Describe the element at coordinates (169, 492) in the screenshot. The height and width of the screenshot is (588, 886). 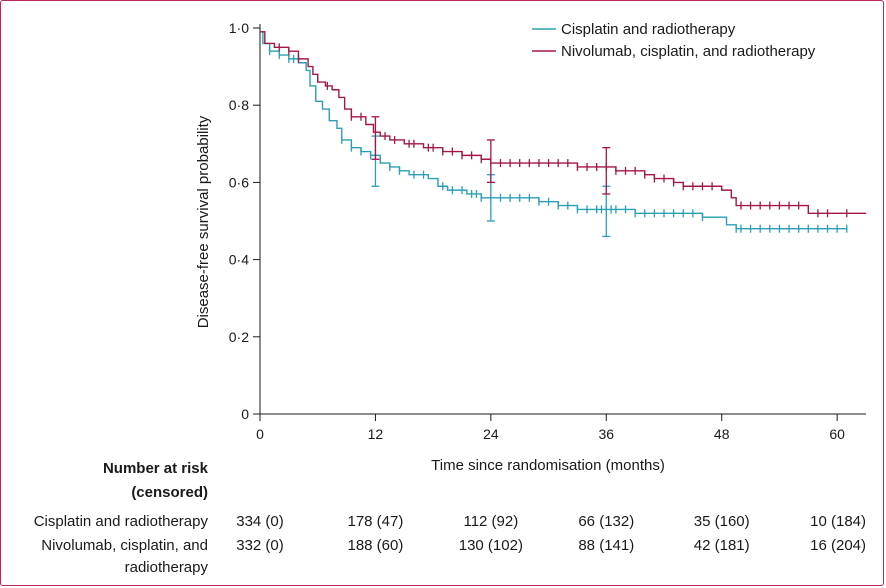
I see `risk-header-line2: (censored)` at that location.